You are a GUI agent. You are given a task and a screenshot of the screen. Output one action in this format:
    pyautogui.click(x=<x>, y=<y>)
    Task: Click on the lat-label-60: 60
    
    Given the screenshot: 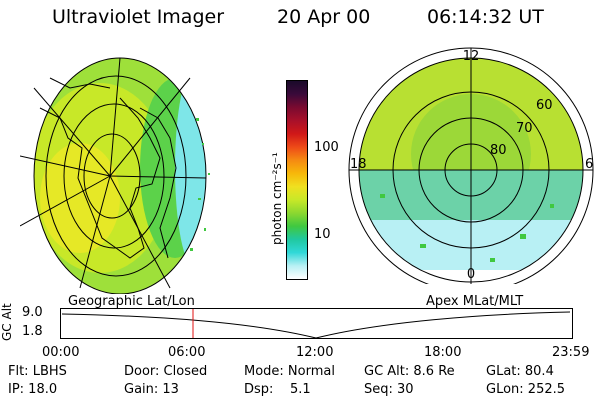 What is the action you would take?
    pyautogui.click(x=544, y=105)
    